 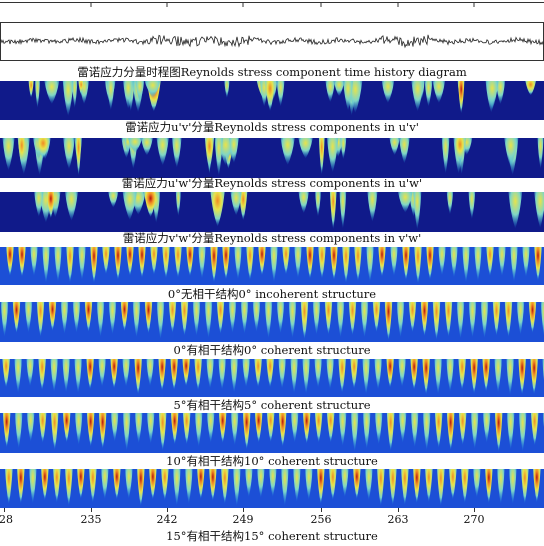 I want to click on heatmap-0deg-incoherent, so click(x=272, y=322).